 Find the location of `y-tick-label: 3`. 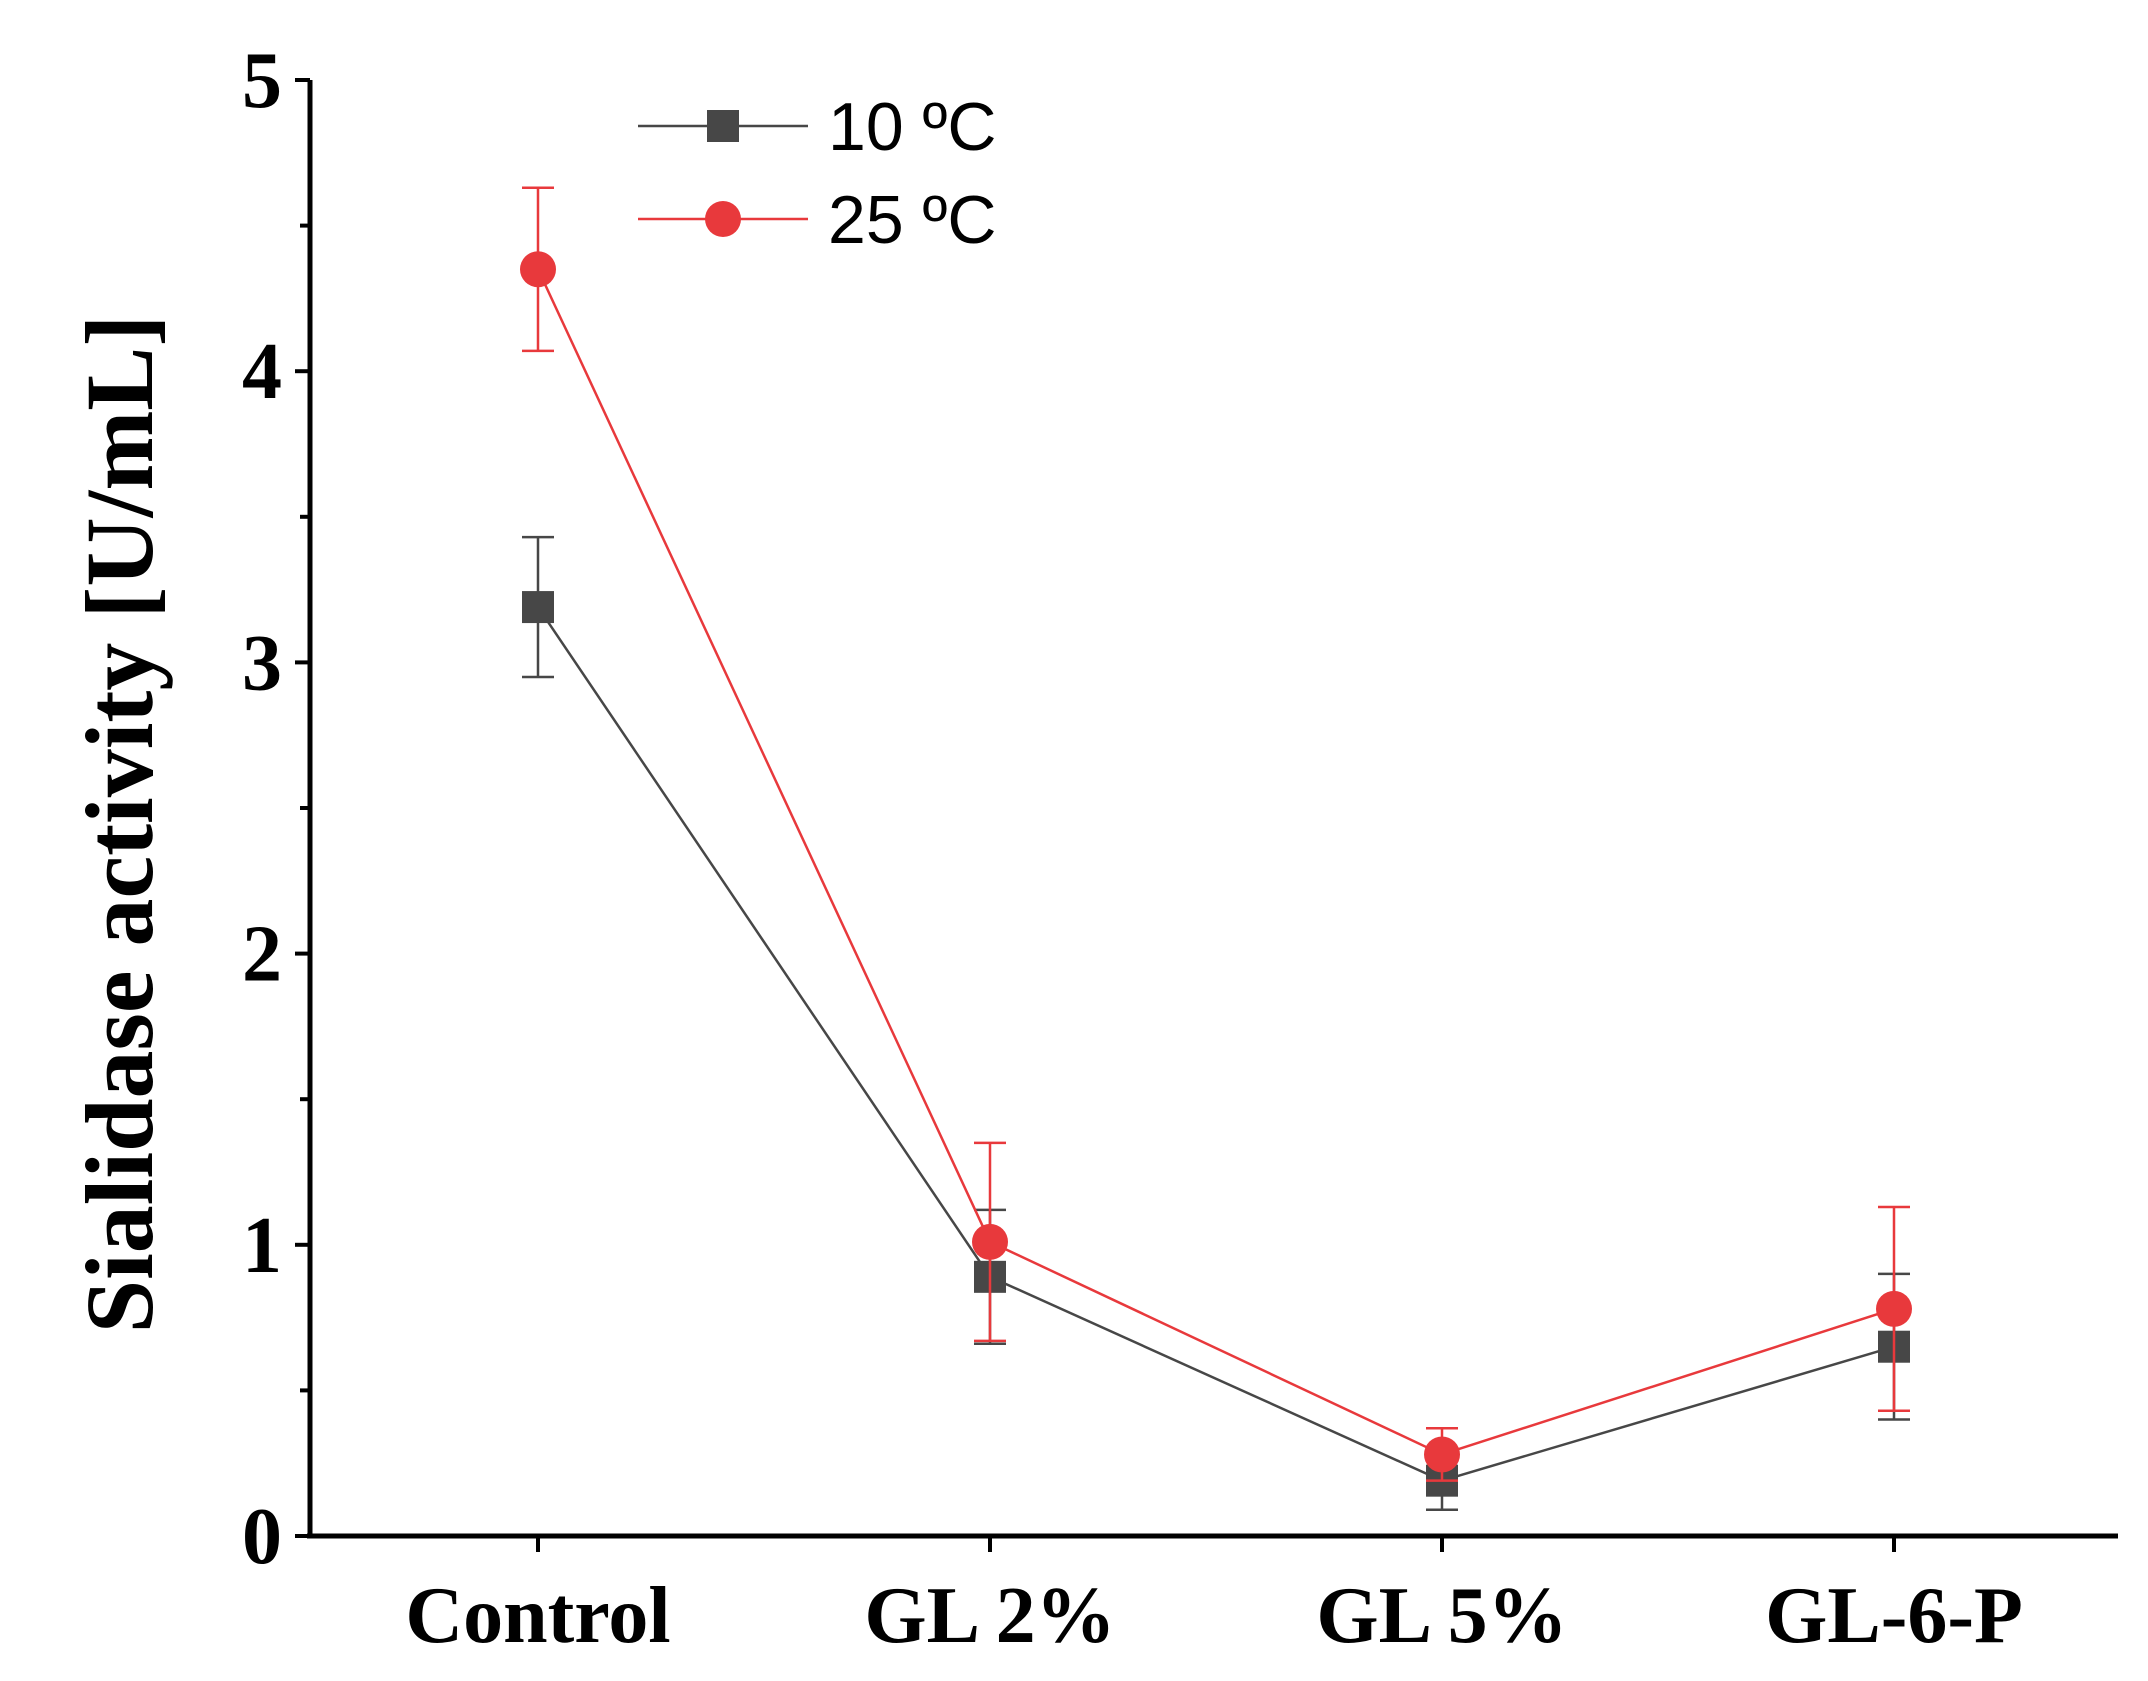

y-tick-label: 3 is located at coordinates (262, 663).